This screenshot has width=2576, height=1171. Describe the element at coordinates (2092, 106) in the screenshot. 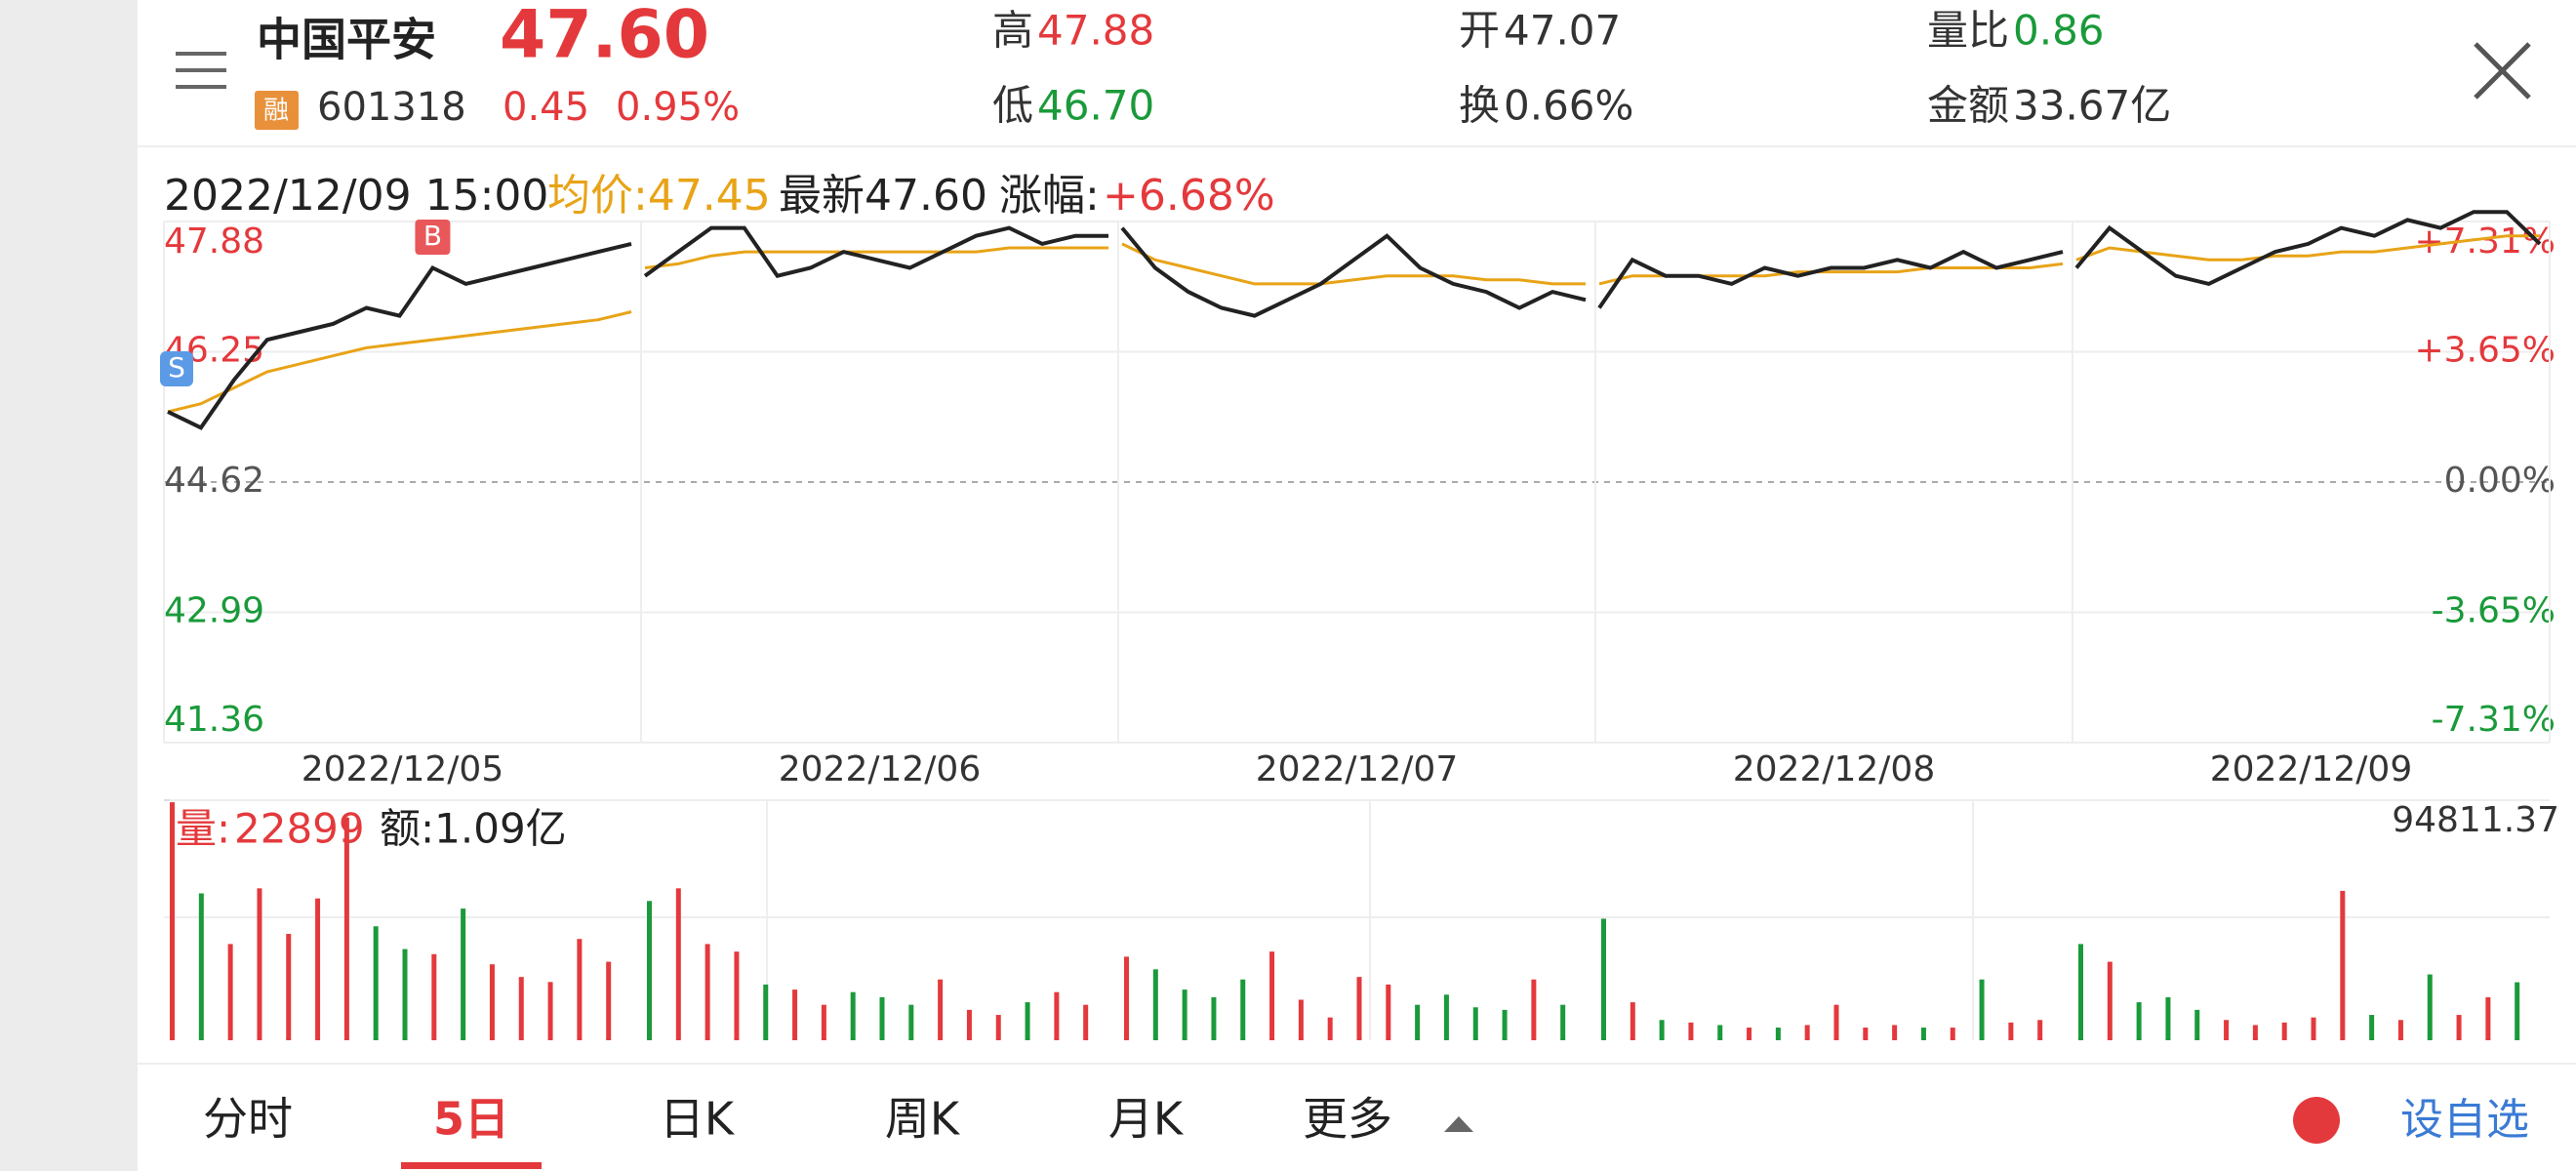

I see `stat-value: 33.67亿` at that location.